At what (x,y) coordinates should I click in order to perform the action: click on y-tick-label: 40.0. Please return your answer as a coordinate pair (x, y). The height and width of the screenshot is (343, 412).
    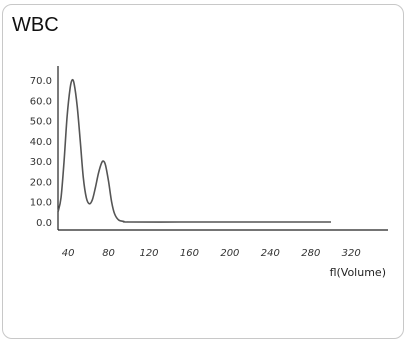
    Looking at the image, I should click on (41, 142).